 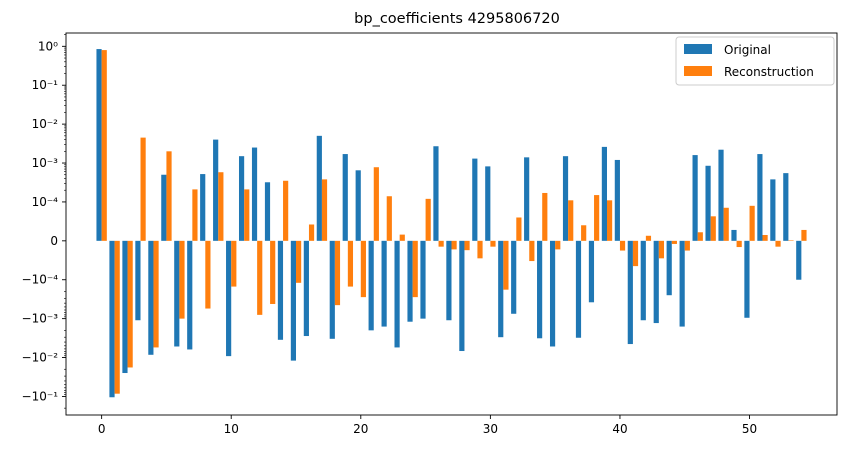 I want to click on y-tick-label: 10⁻², so click(x=45, y=124).